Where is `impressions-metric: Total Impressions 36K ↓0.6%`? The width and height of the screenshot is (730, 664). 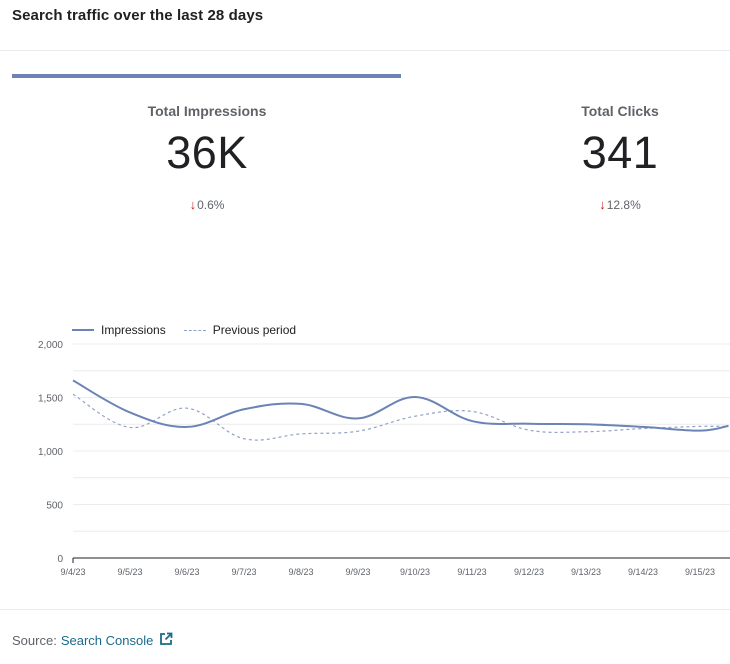
impressions-metric: Total Impressions 36K ↓0.6% is located at coordinates (207, 157).